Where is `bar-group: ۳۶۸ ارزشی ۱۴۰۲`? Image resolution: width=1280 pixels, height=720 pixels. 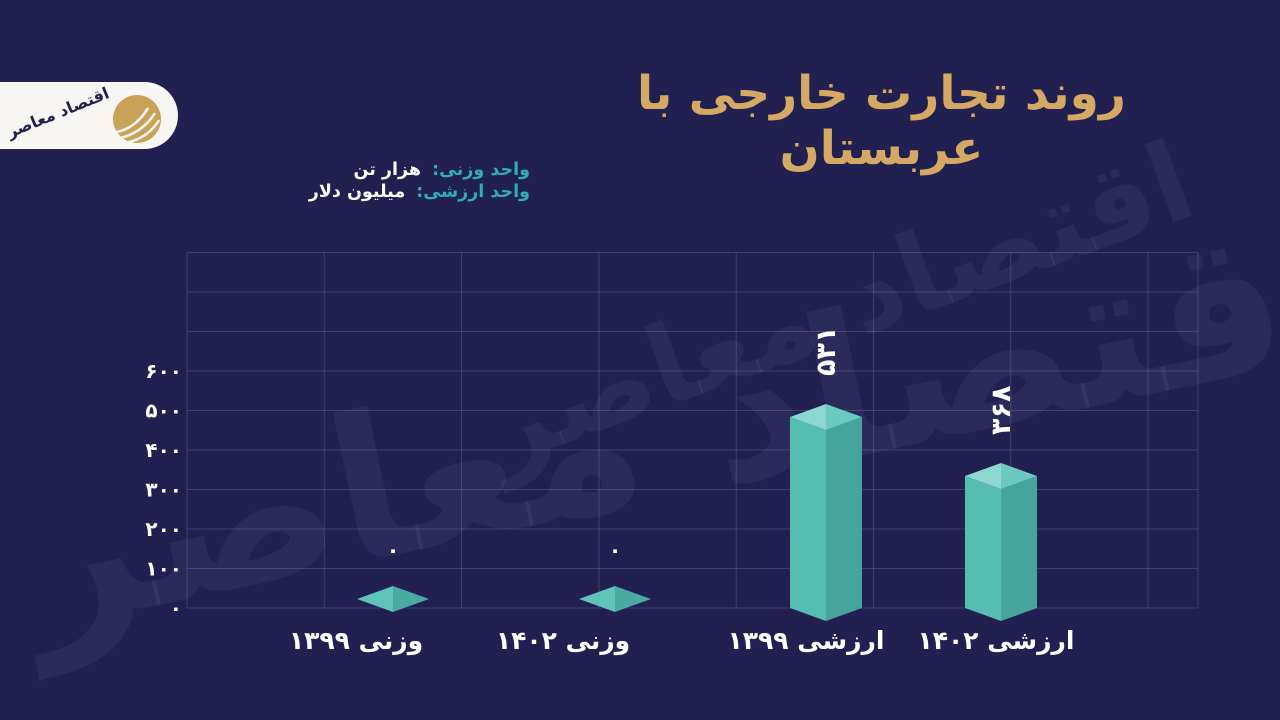
bar-group: ۳۶۸ ارزشی ۱۴۰۲ is located at coordinates (996, 520).